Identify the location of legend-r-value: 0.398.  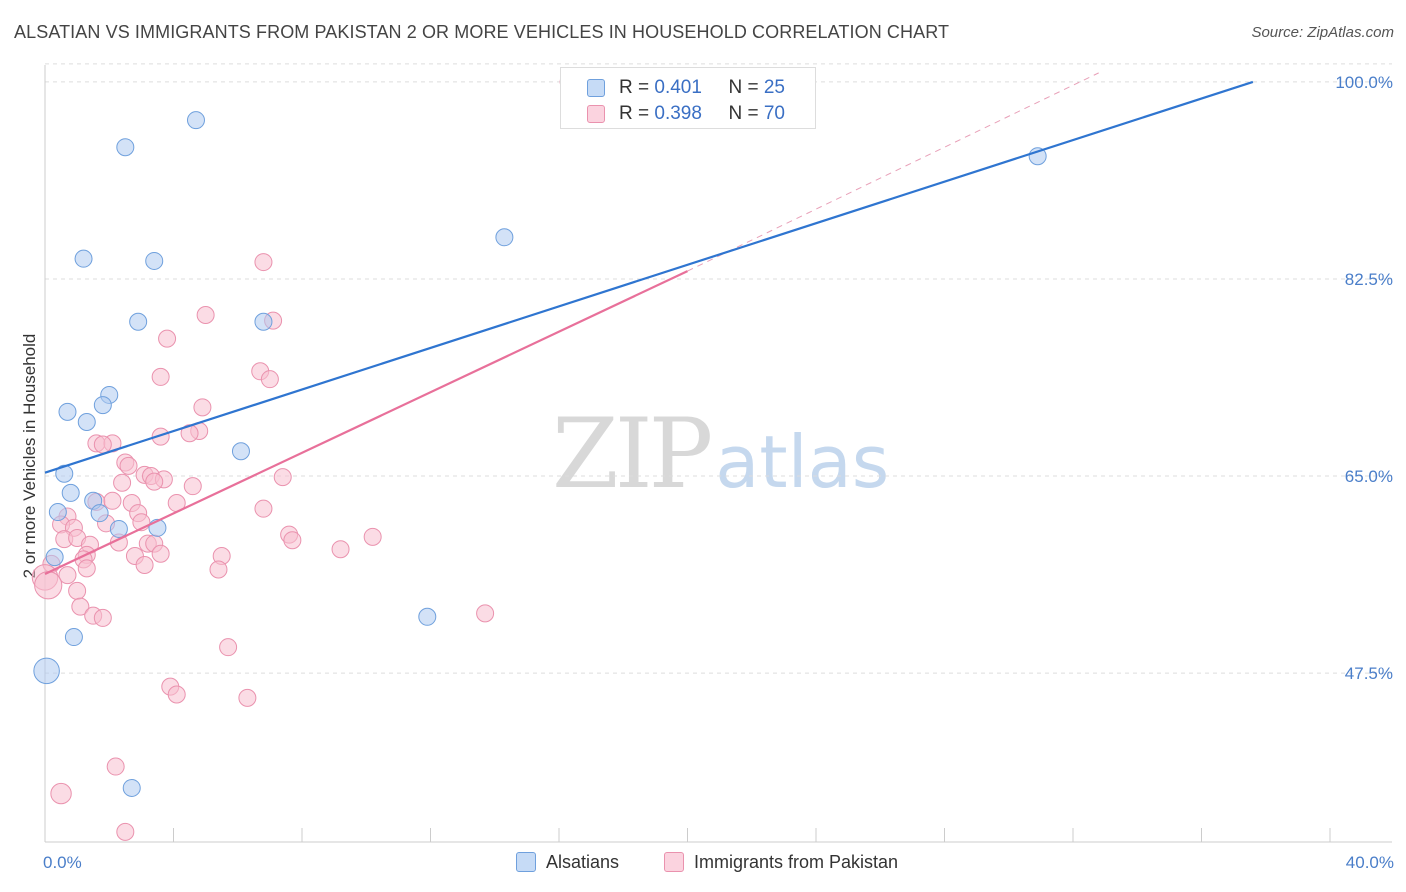
(678, 113).